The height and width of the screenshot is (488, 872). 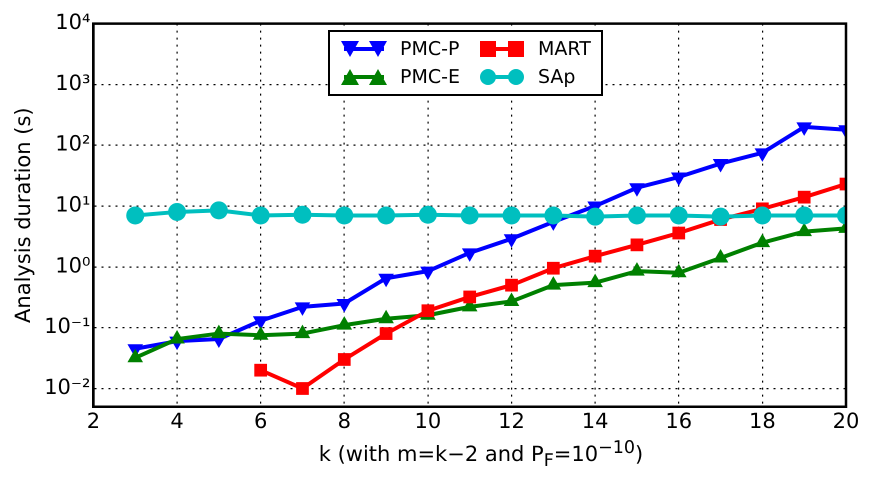 What do you see at coordinates (177, 420) in the screenshot?
I see `x-tick-label: 4` at bounding box center [177, 420].